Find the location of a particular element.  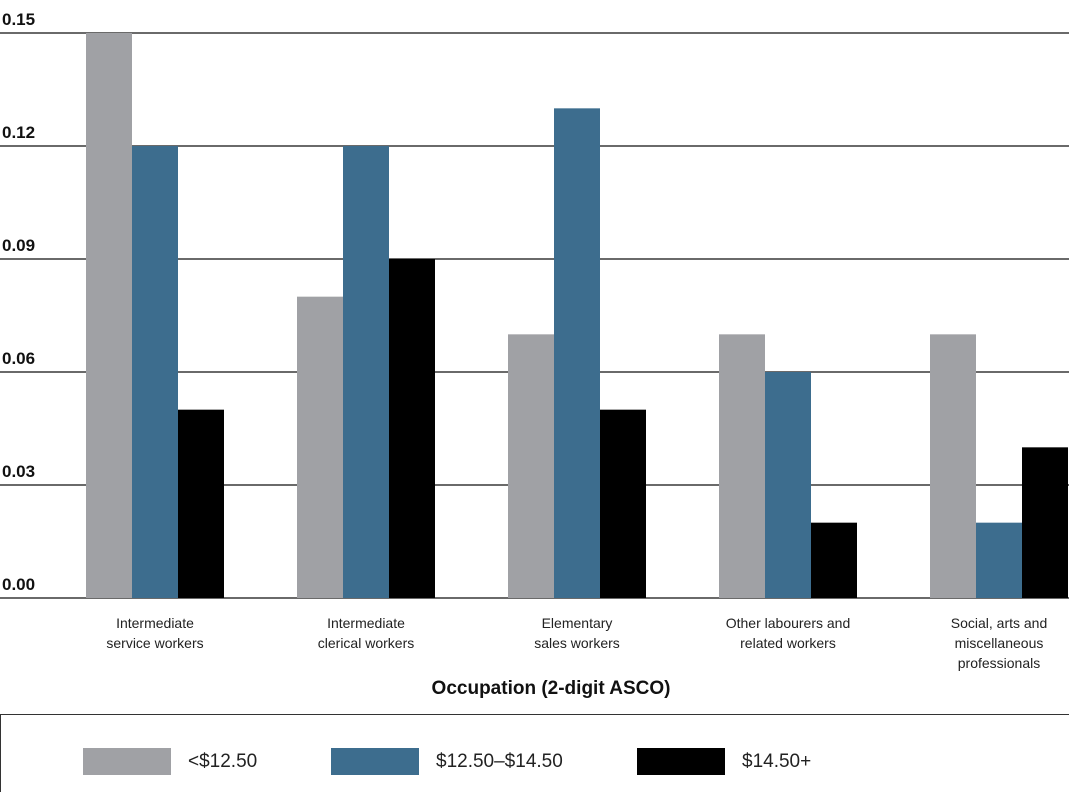

legend-item-high: $14.50+ is located at coordinates (724, 761).